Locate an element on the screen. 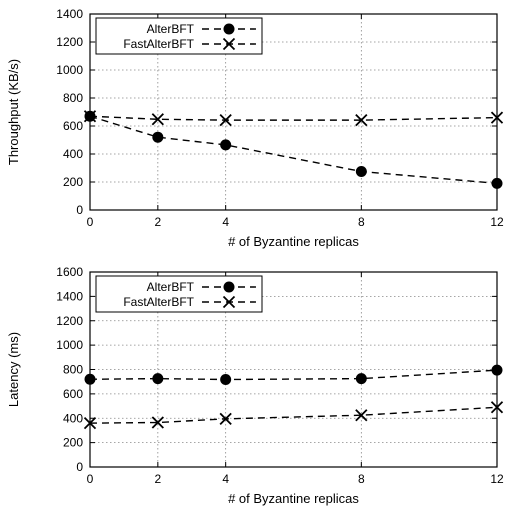 The width and height of the screenshot is (510, 512). y-axis-title: Latency (ms) is located at coordinates (13, 369).